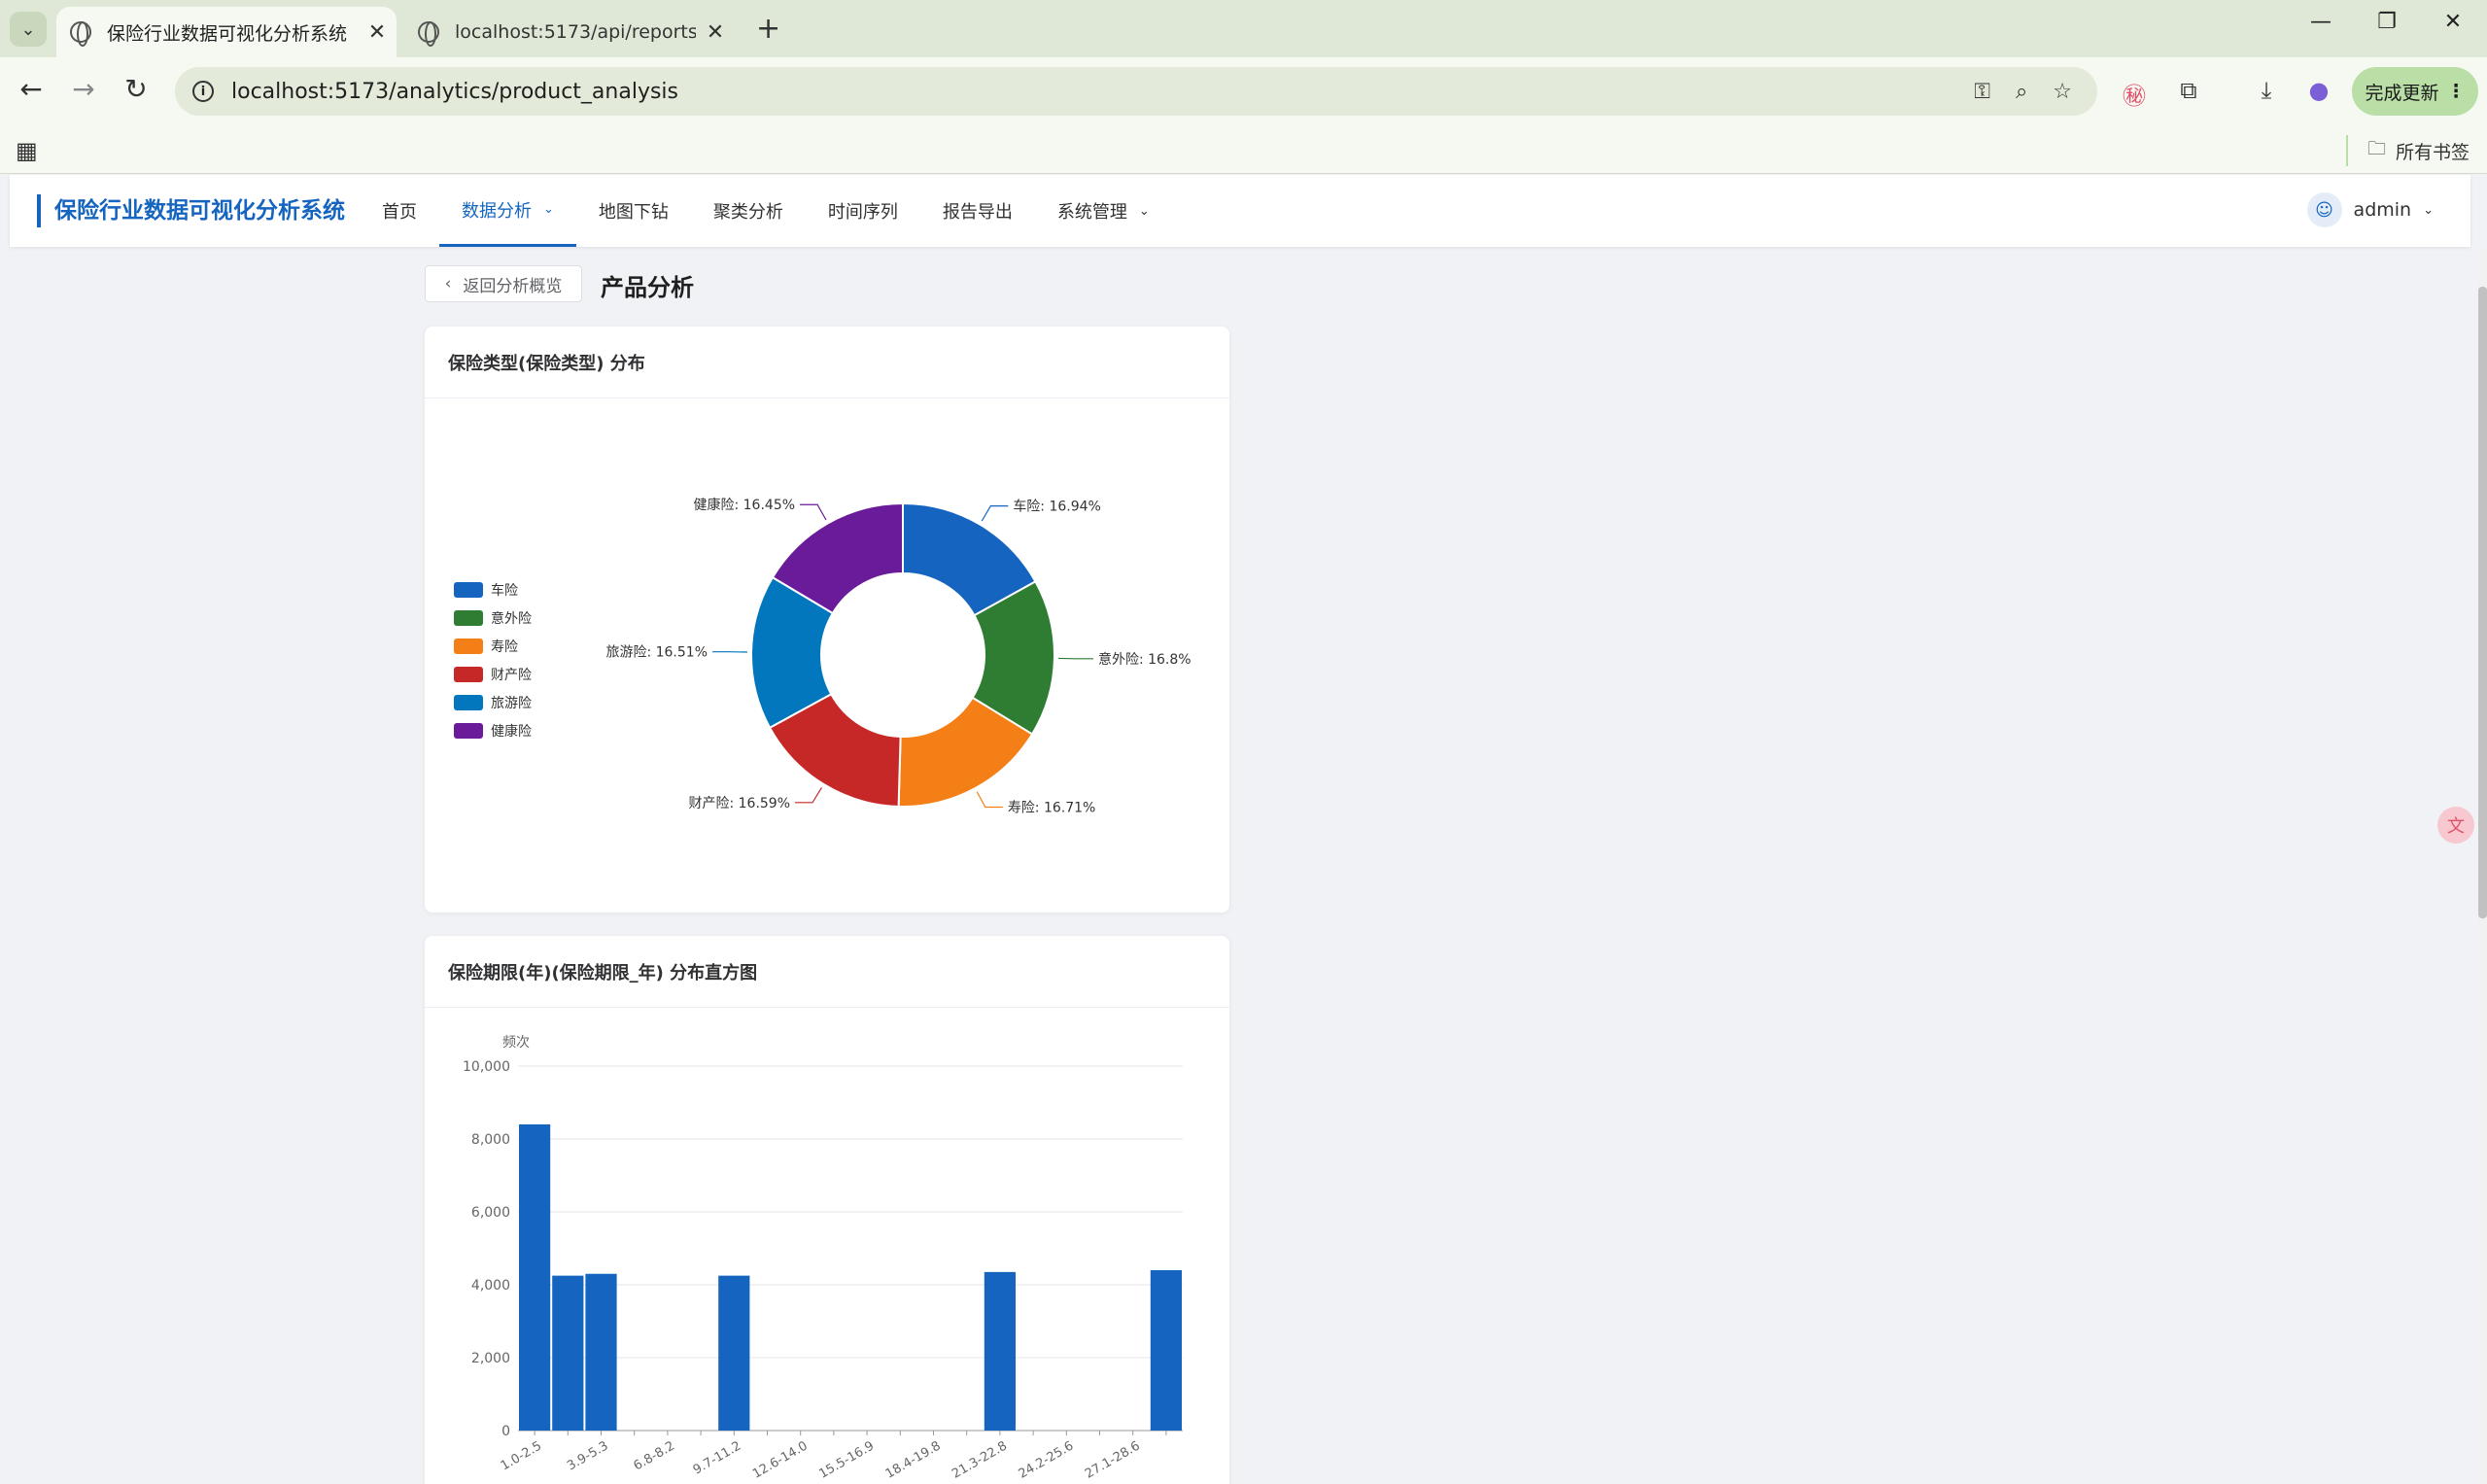 This screenshot has height=1484, width=2487. I want to click on all-bookmarks-button: 🗀 所有书签, so click(2407, 150).